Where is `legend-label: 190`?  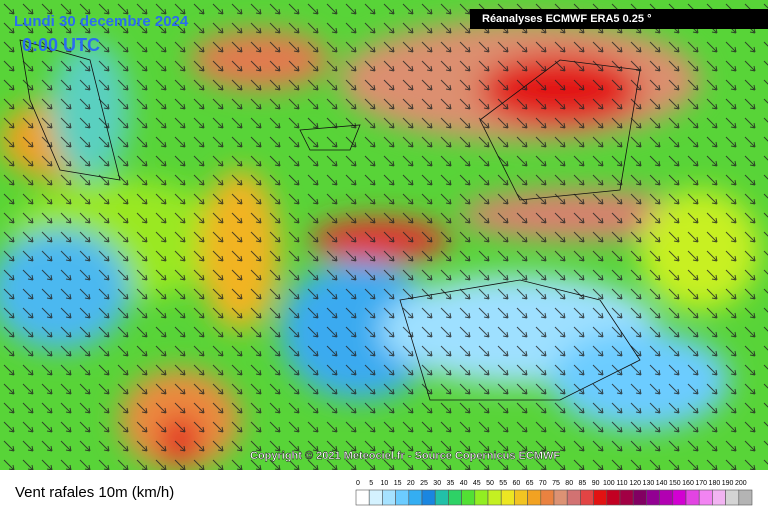 legend-label: 190 is located at coordinates (728, 483).